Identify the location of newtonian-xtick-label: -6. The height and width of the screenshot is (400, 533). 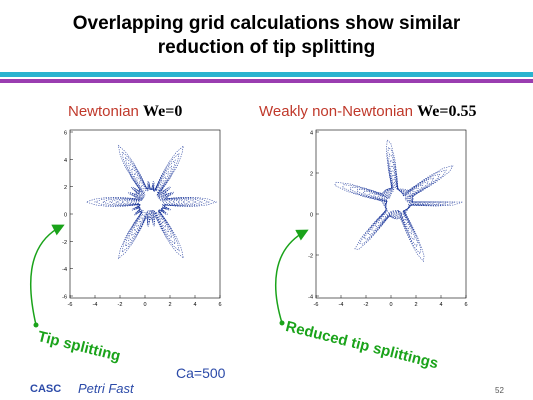
(70, 305).